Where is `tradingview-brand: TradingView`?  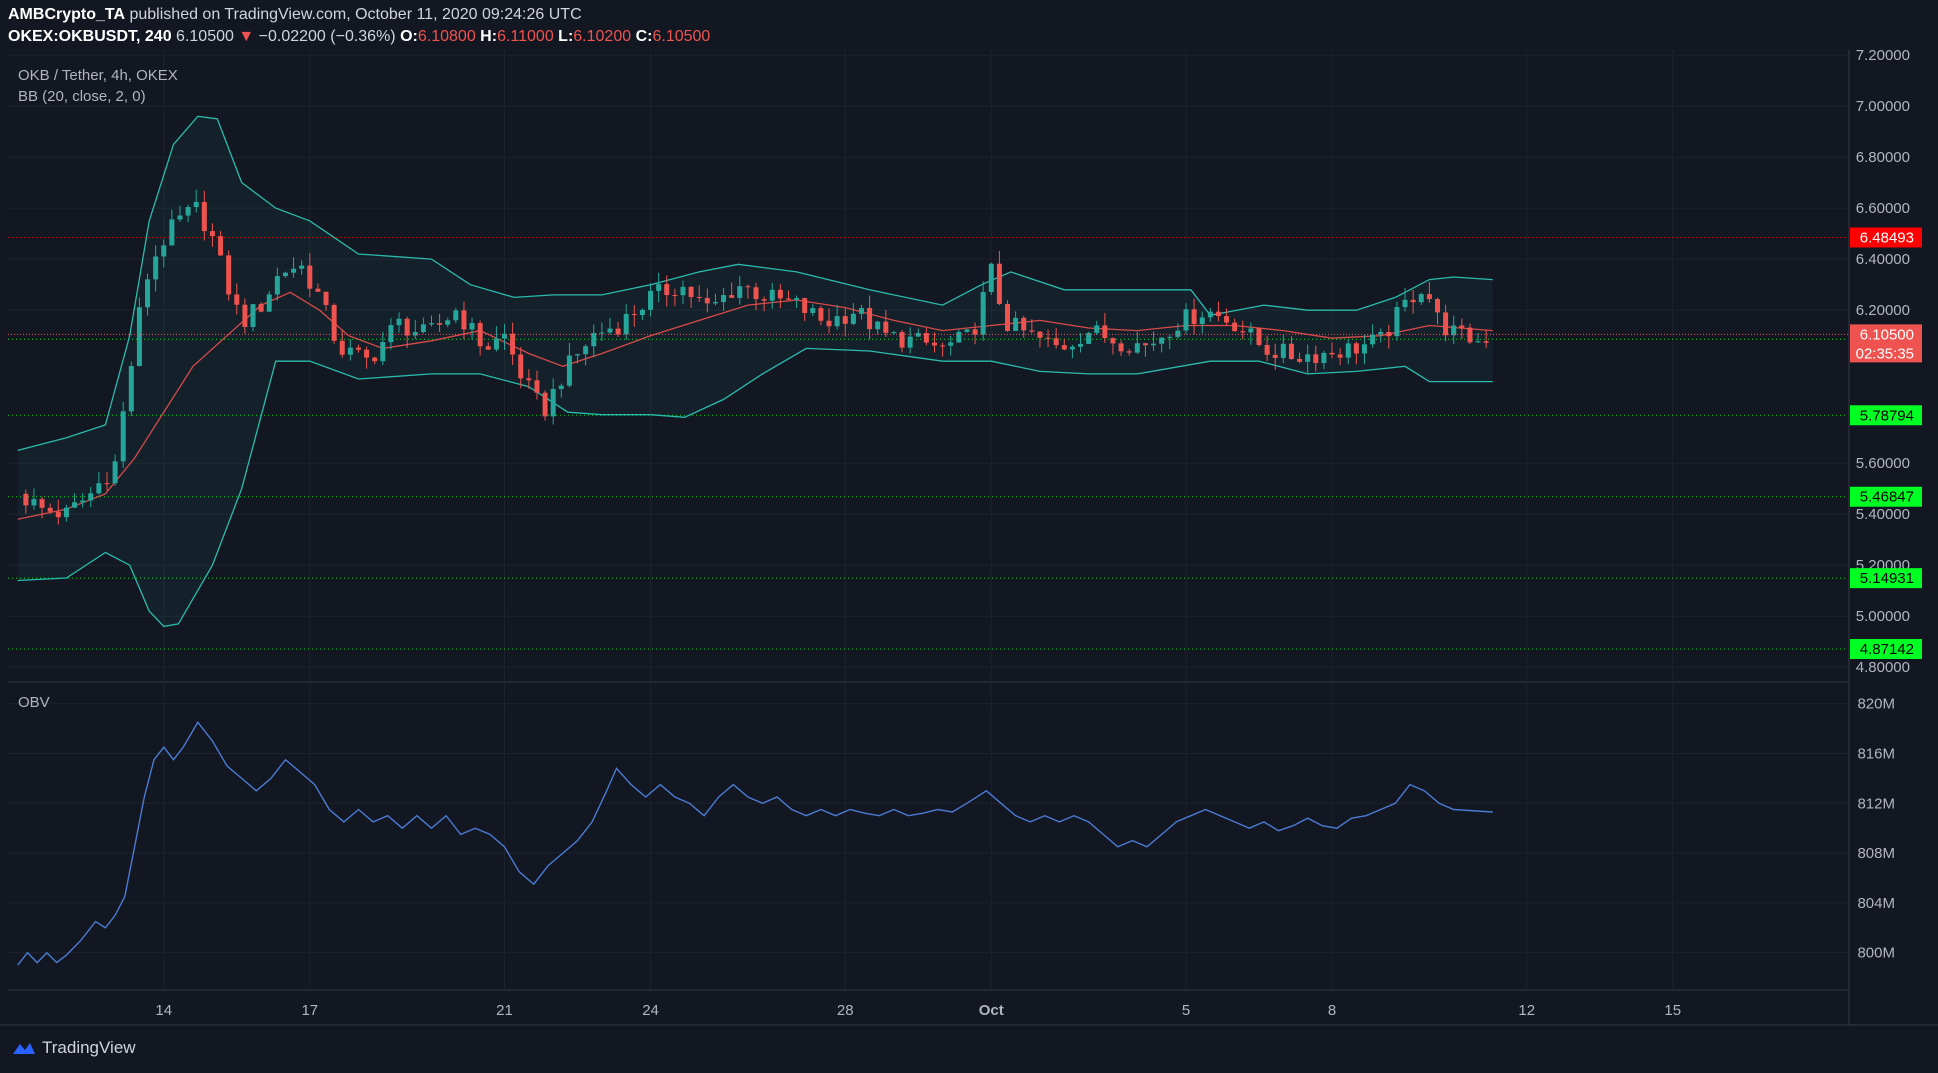
tradingview-brand: TradingView is located at coordinates (74, 1048).